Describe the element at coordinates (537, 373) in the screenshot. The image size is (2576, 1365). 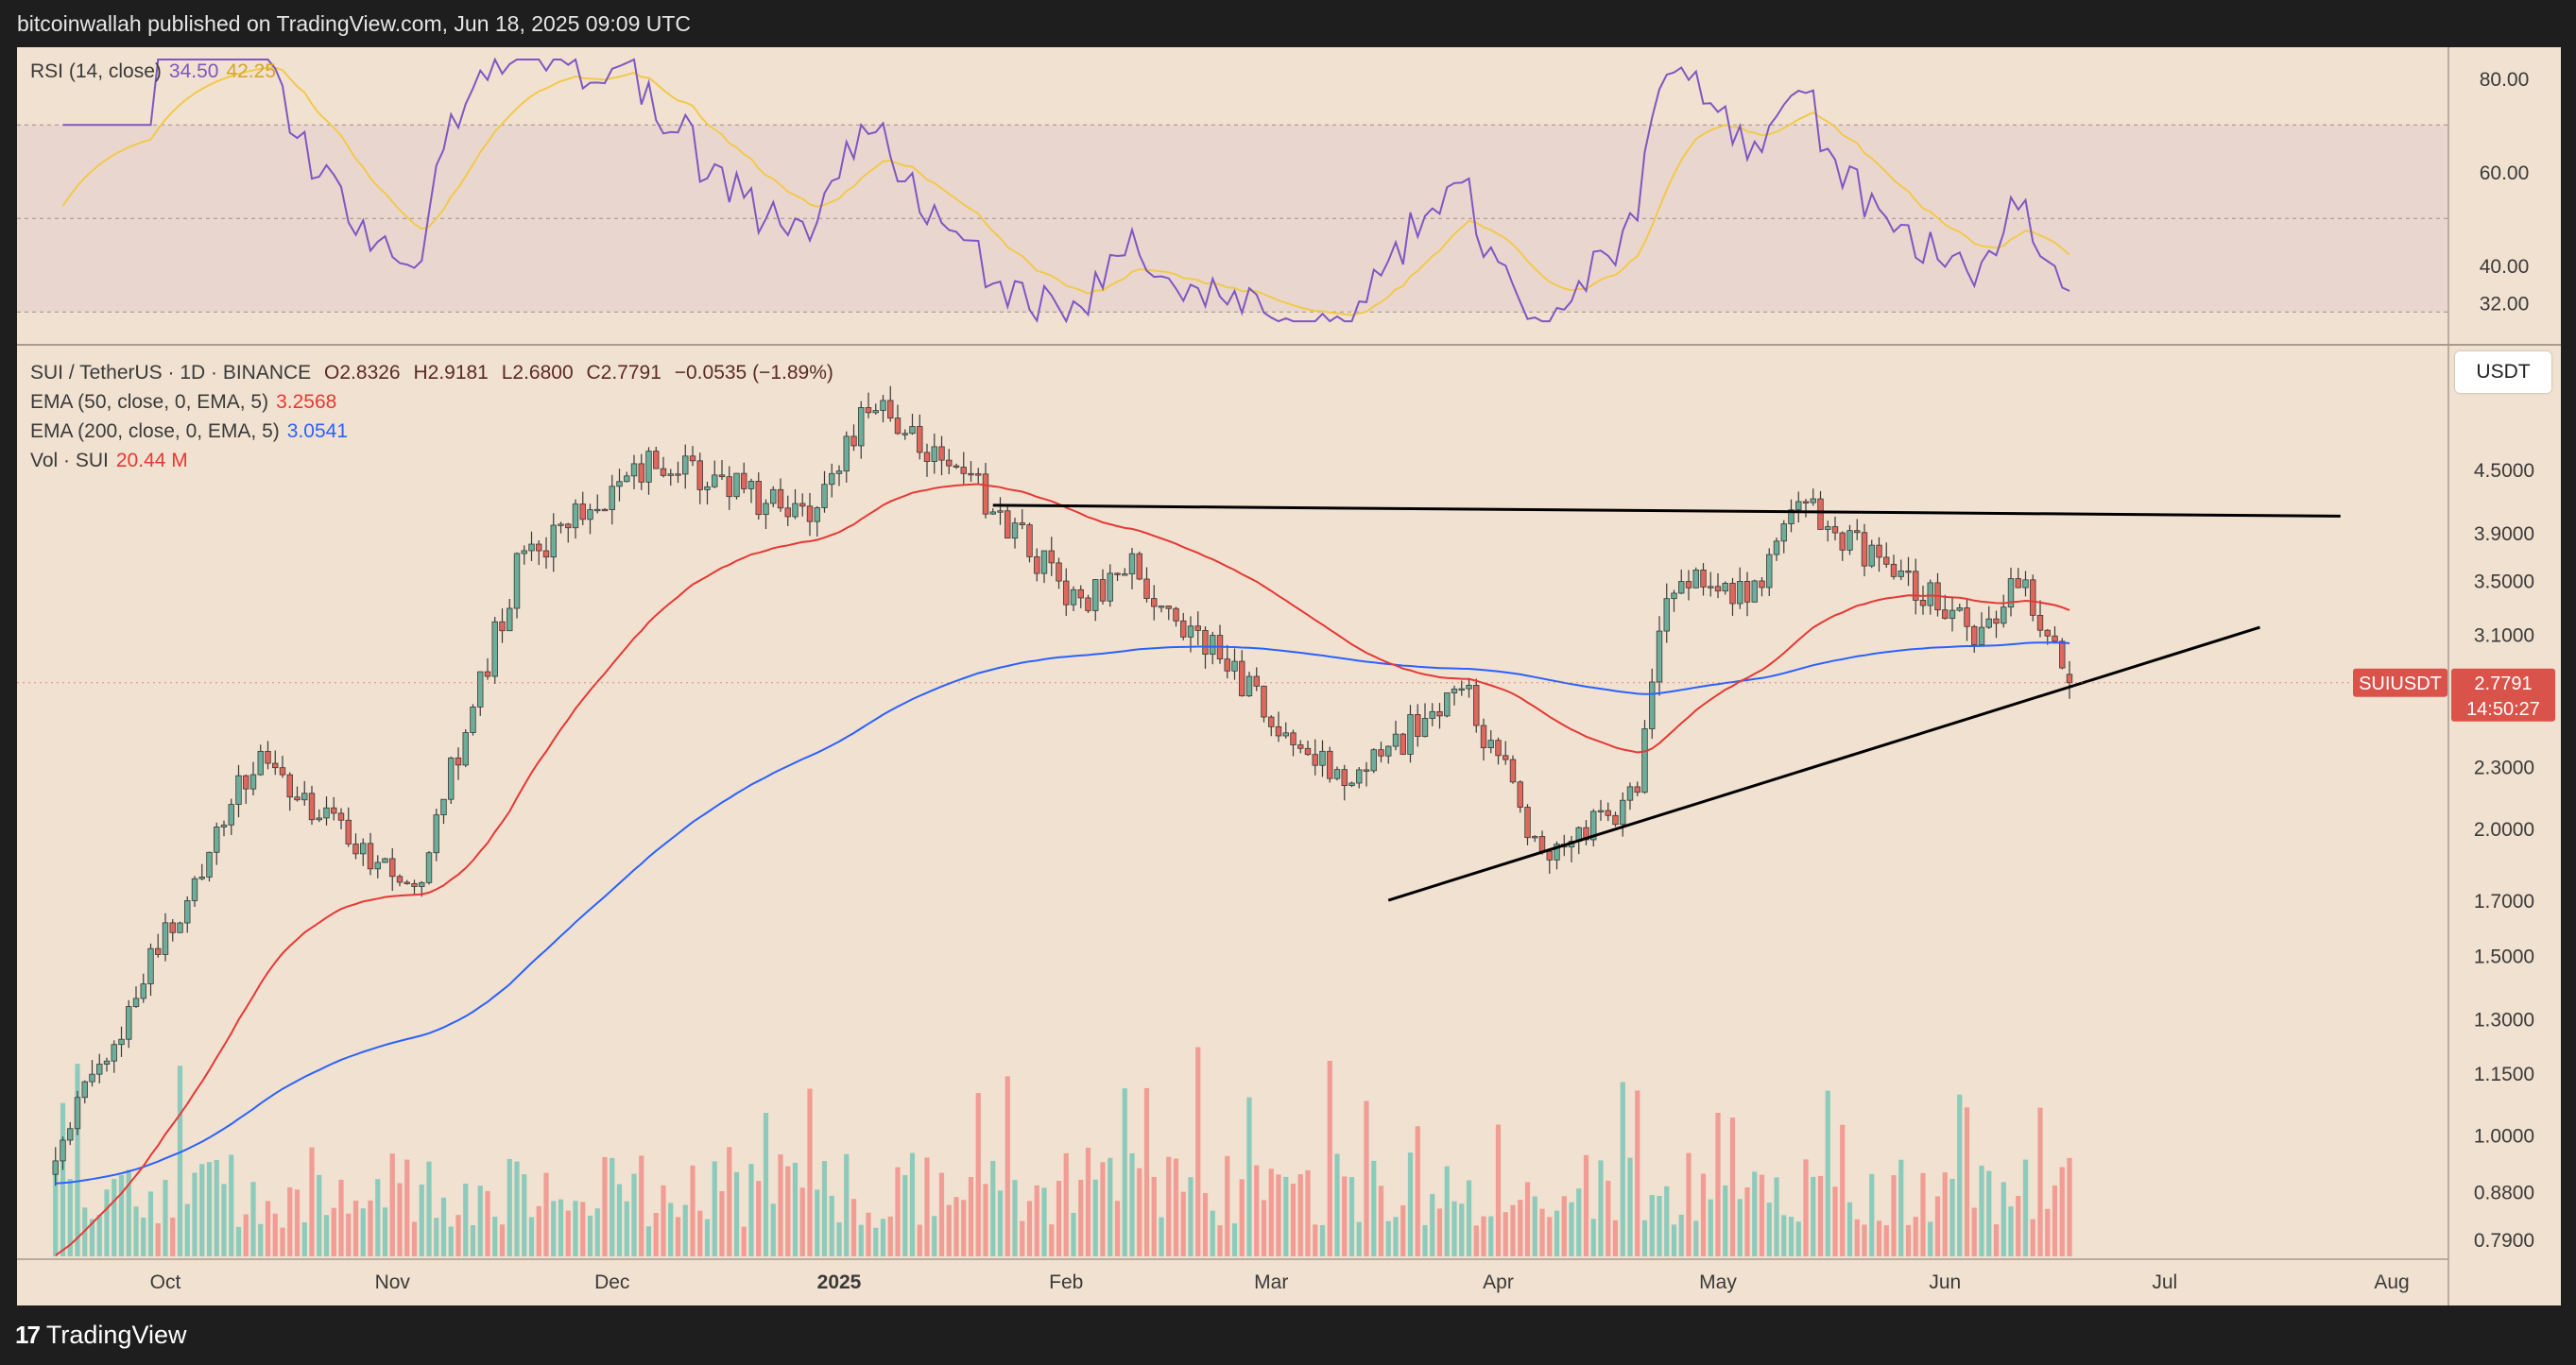
I see `ohlc-low: L2.6800` at that location.